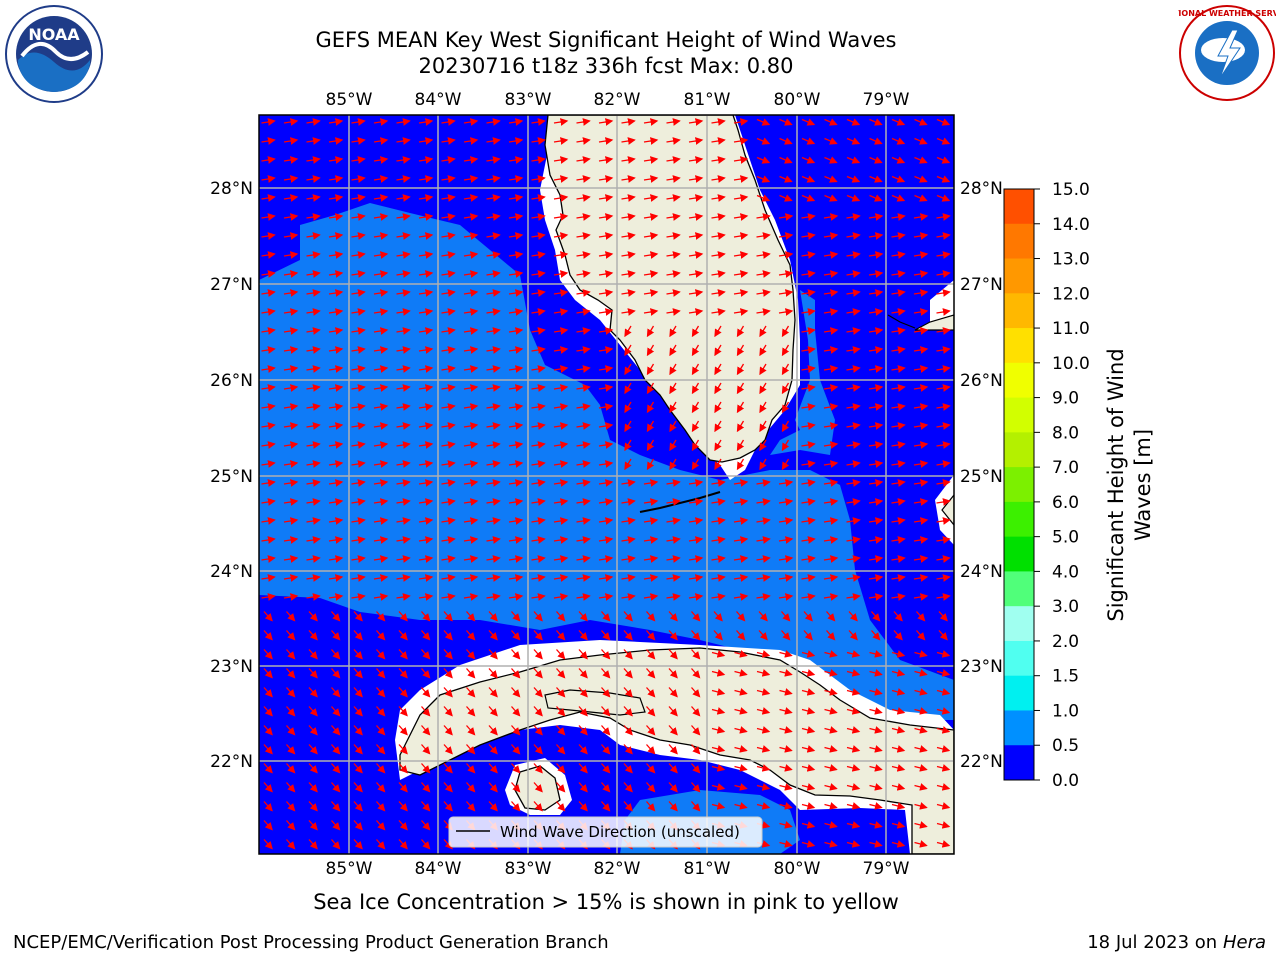 The image size is (1280, 960). Describe the element at coordinates (707, 869) in the screenshot. I see `lon-label-bottom: 81°W` at that location.